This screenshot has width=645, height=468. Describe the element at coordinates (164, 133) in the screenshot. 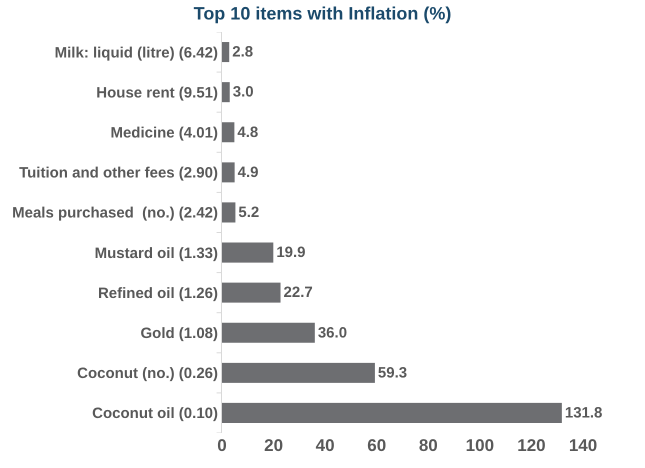

I see `y-tick-label: Medicine (4.01)` at that location.